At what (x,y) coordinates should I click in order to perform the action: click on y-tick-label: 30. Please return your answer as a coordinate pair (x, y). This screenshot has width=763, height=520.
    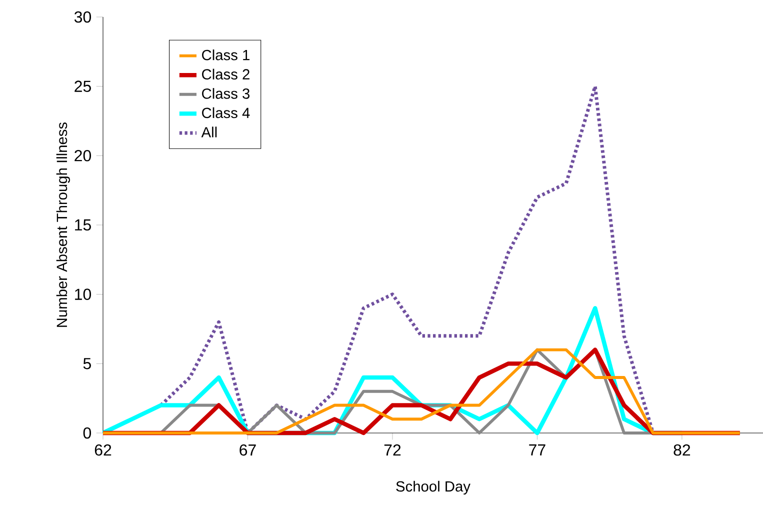
    Looking at the image, I should click on (83, 17).